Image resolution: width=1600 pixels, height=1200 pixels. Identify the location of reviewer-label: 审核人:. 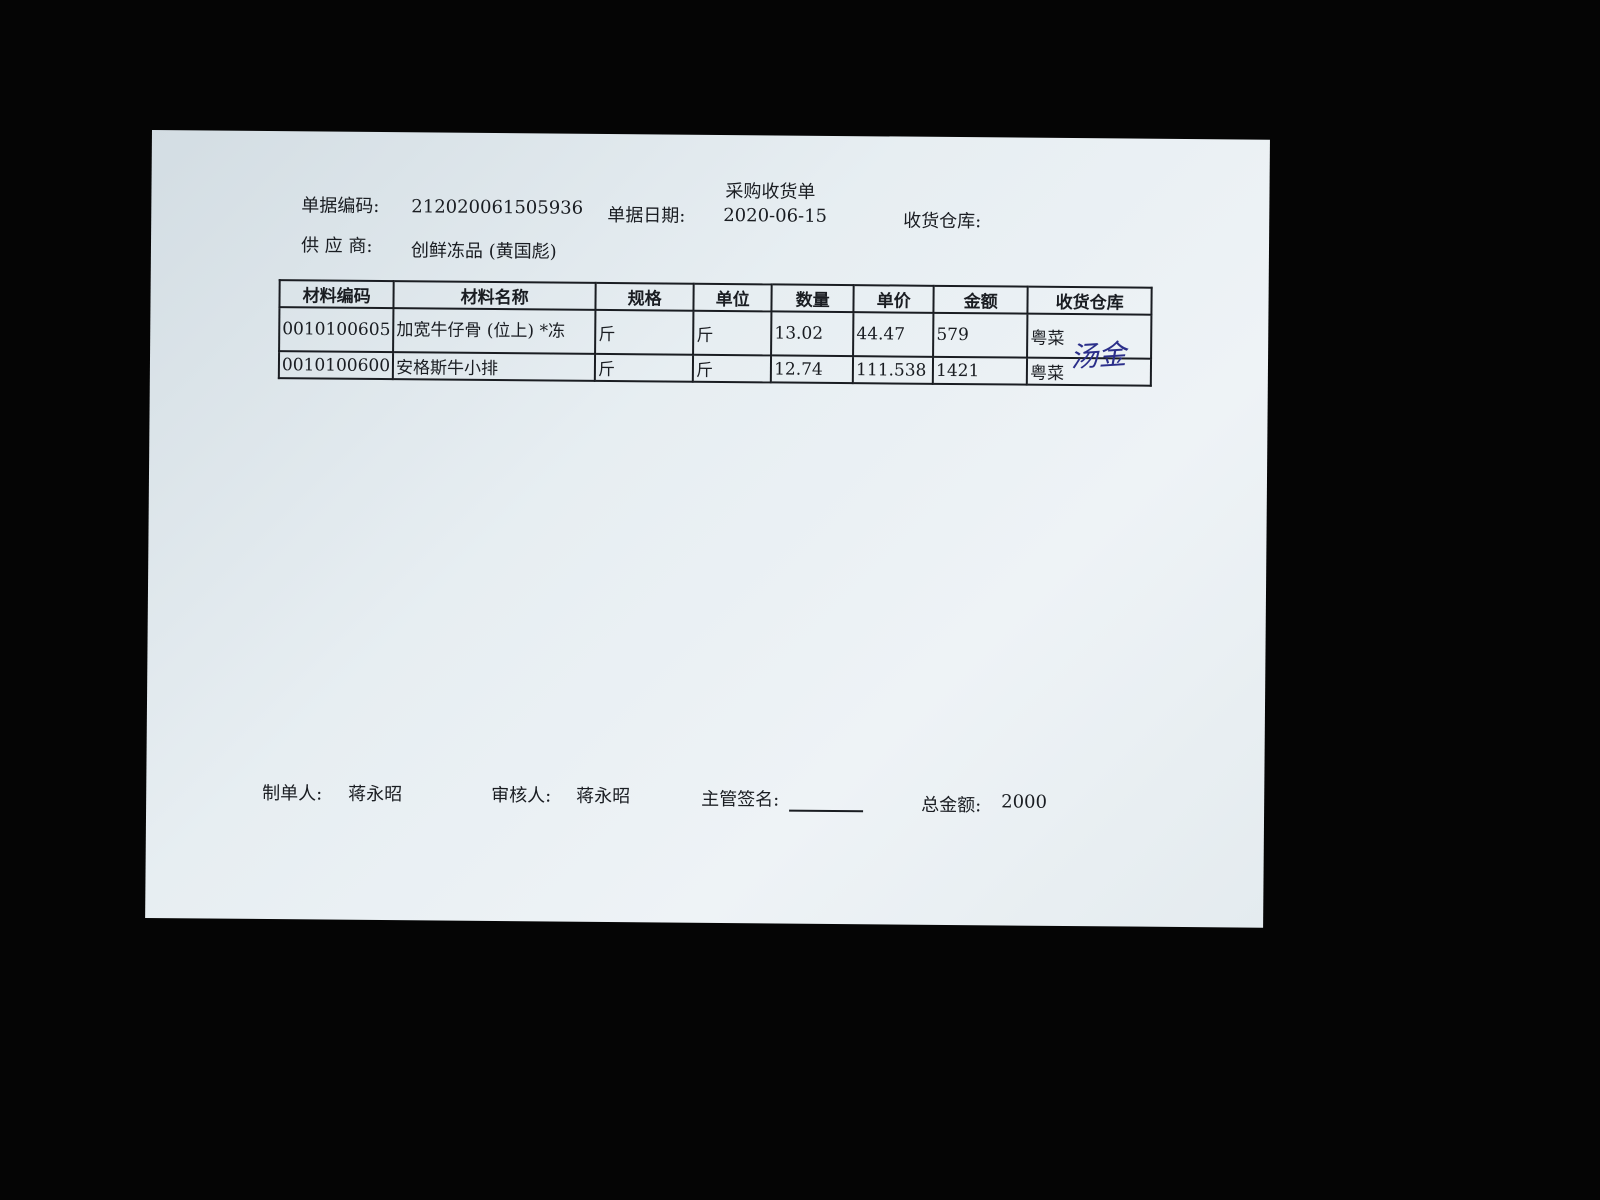
(521, 795).